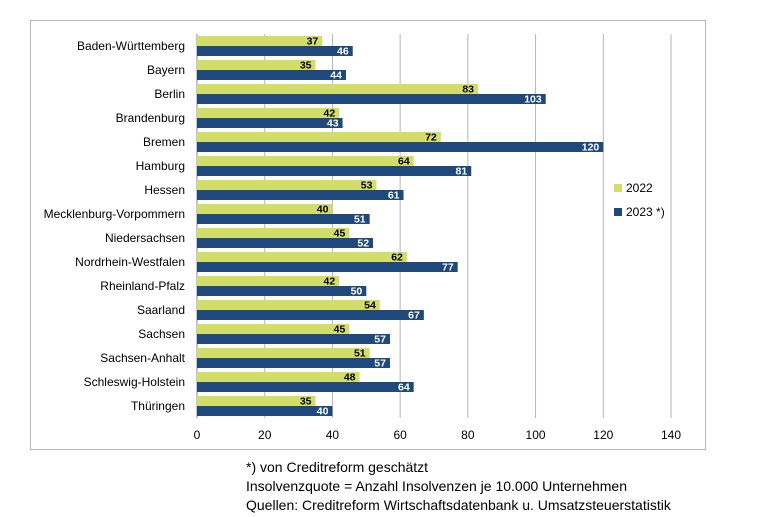  Describe the element at coordinates (363, 244) in the screenshot. I see `data-label: 52` at that location.